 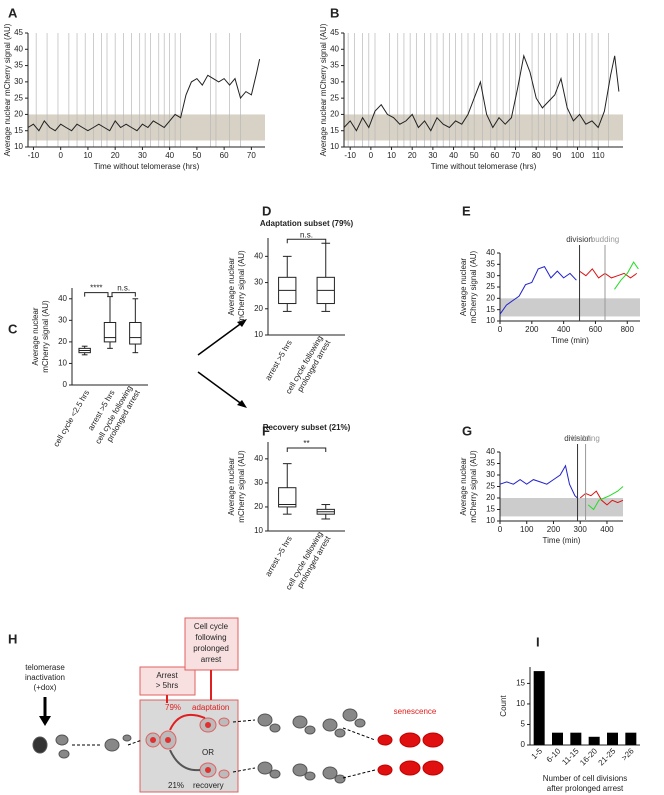 I want to click on x-tick-label: 60, so click(x=494, y=155).